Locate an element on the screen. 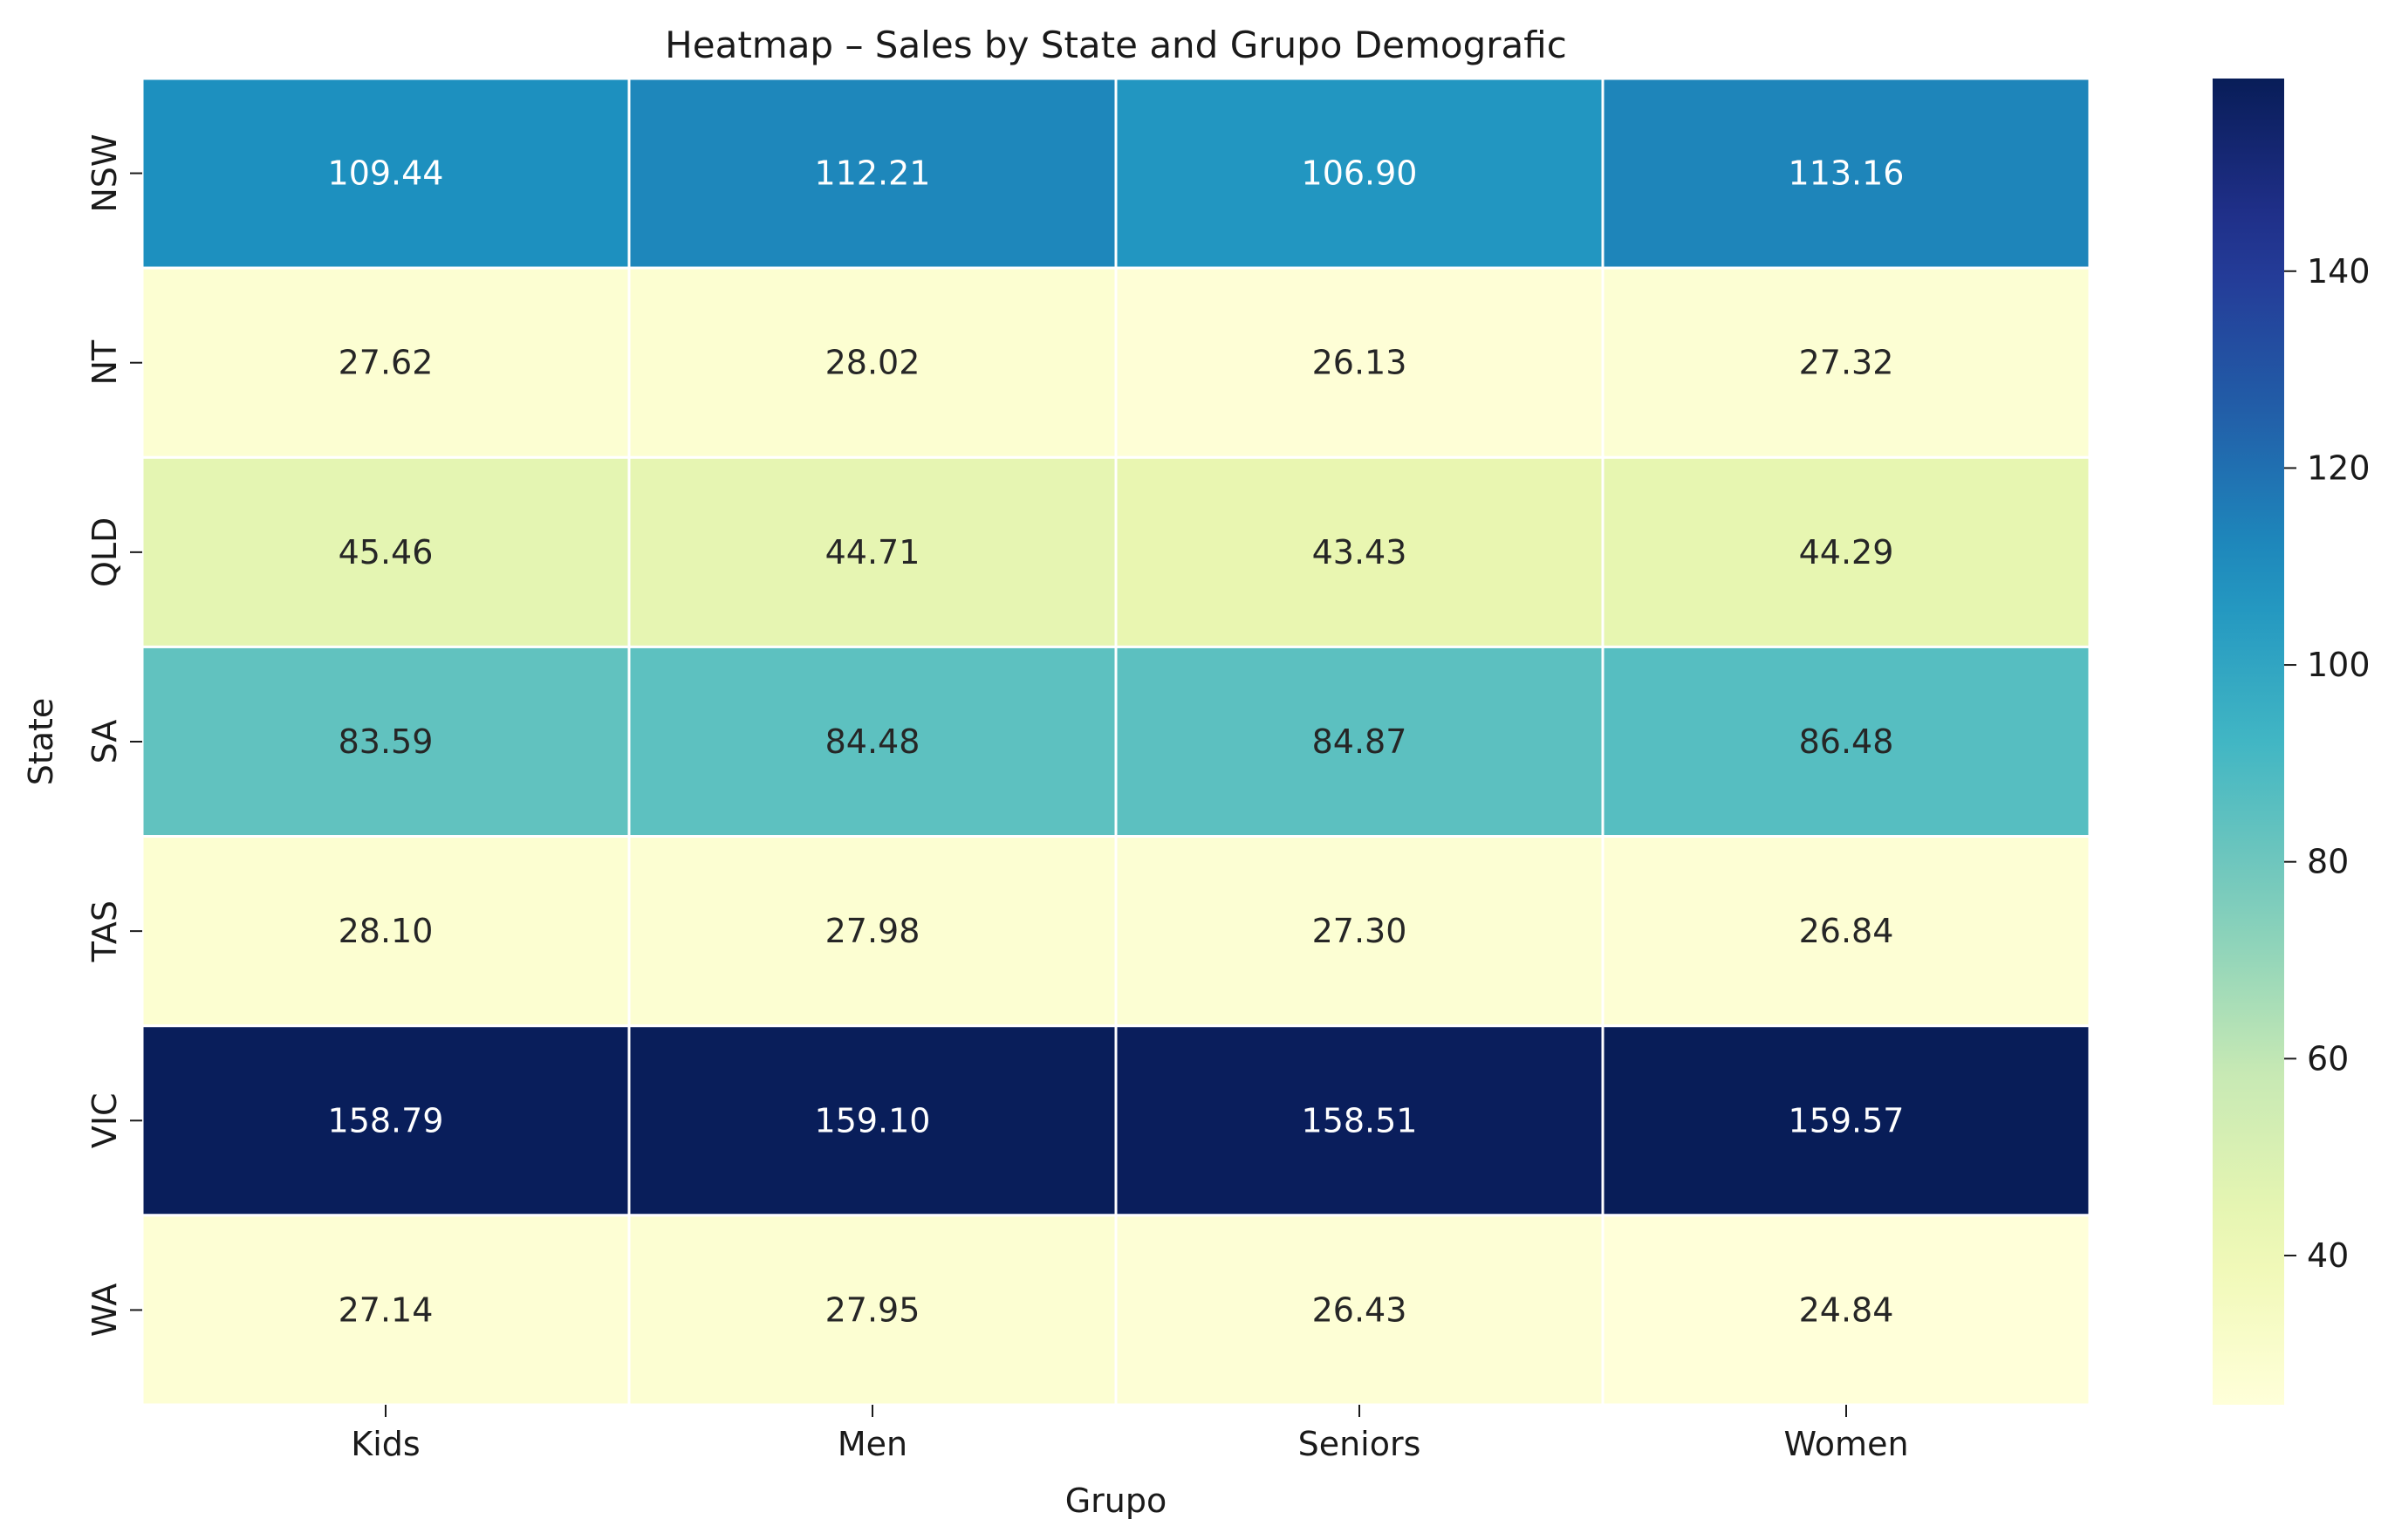  cell-value-label: 44.71 is located at coordinates (872, 552).